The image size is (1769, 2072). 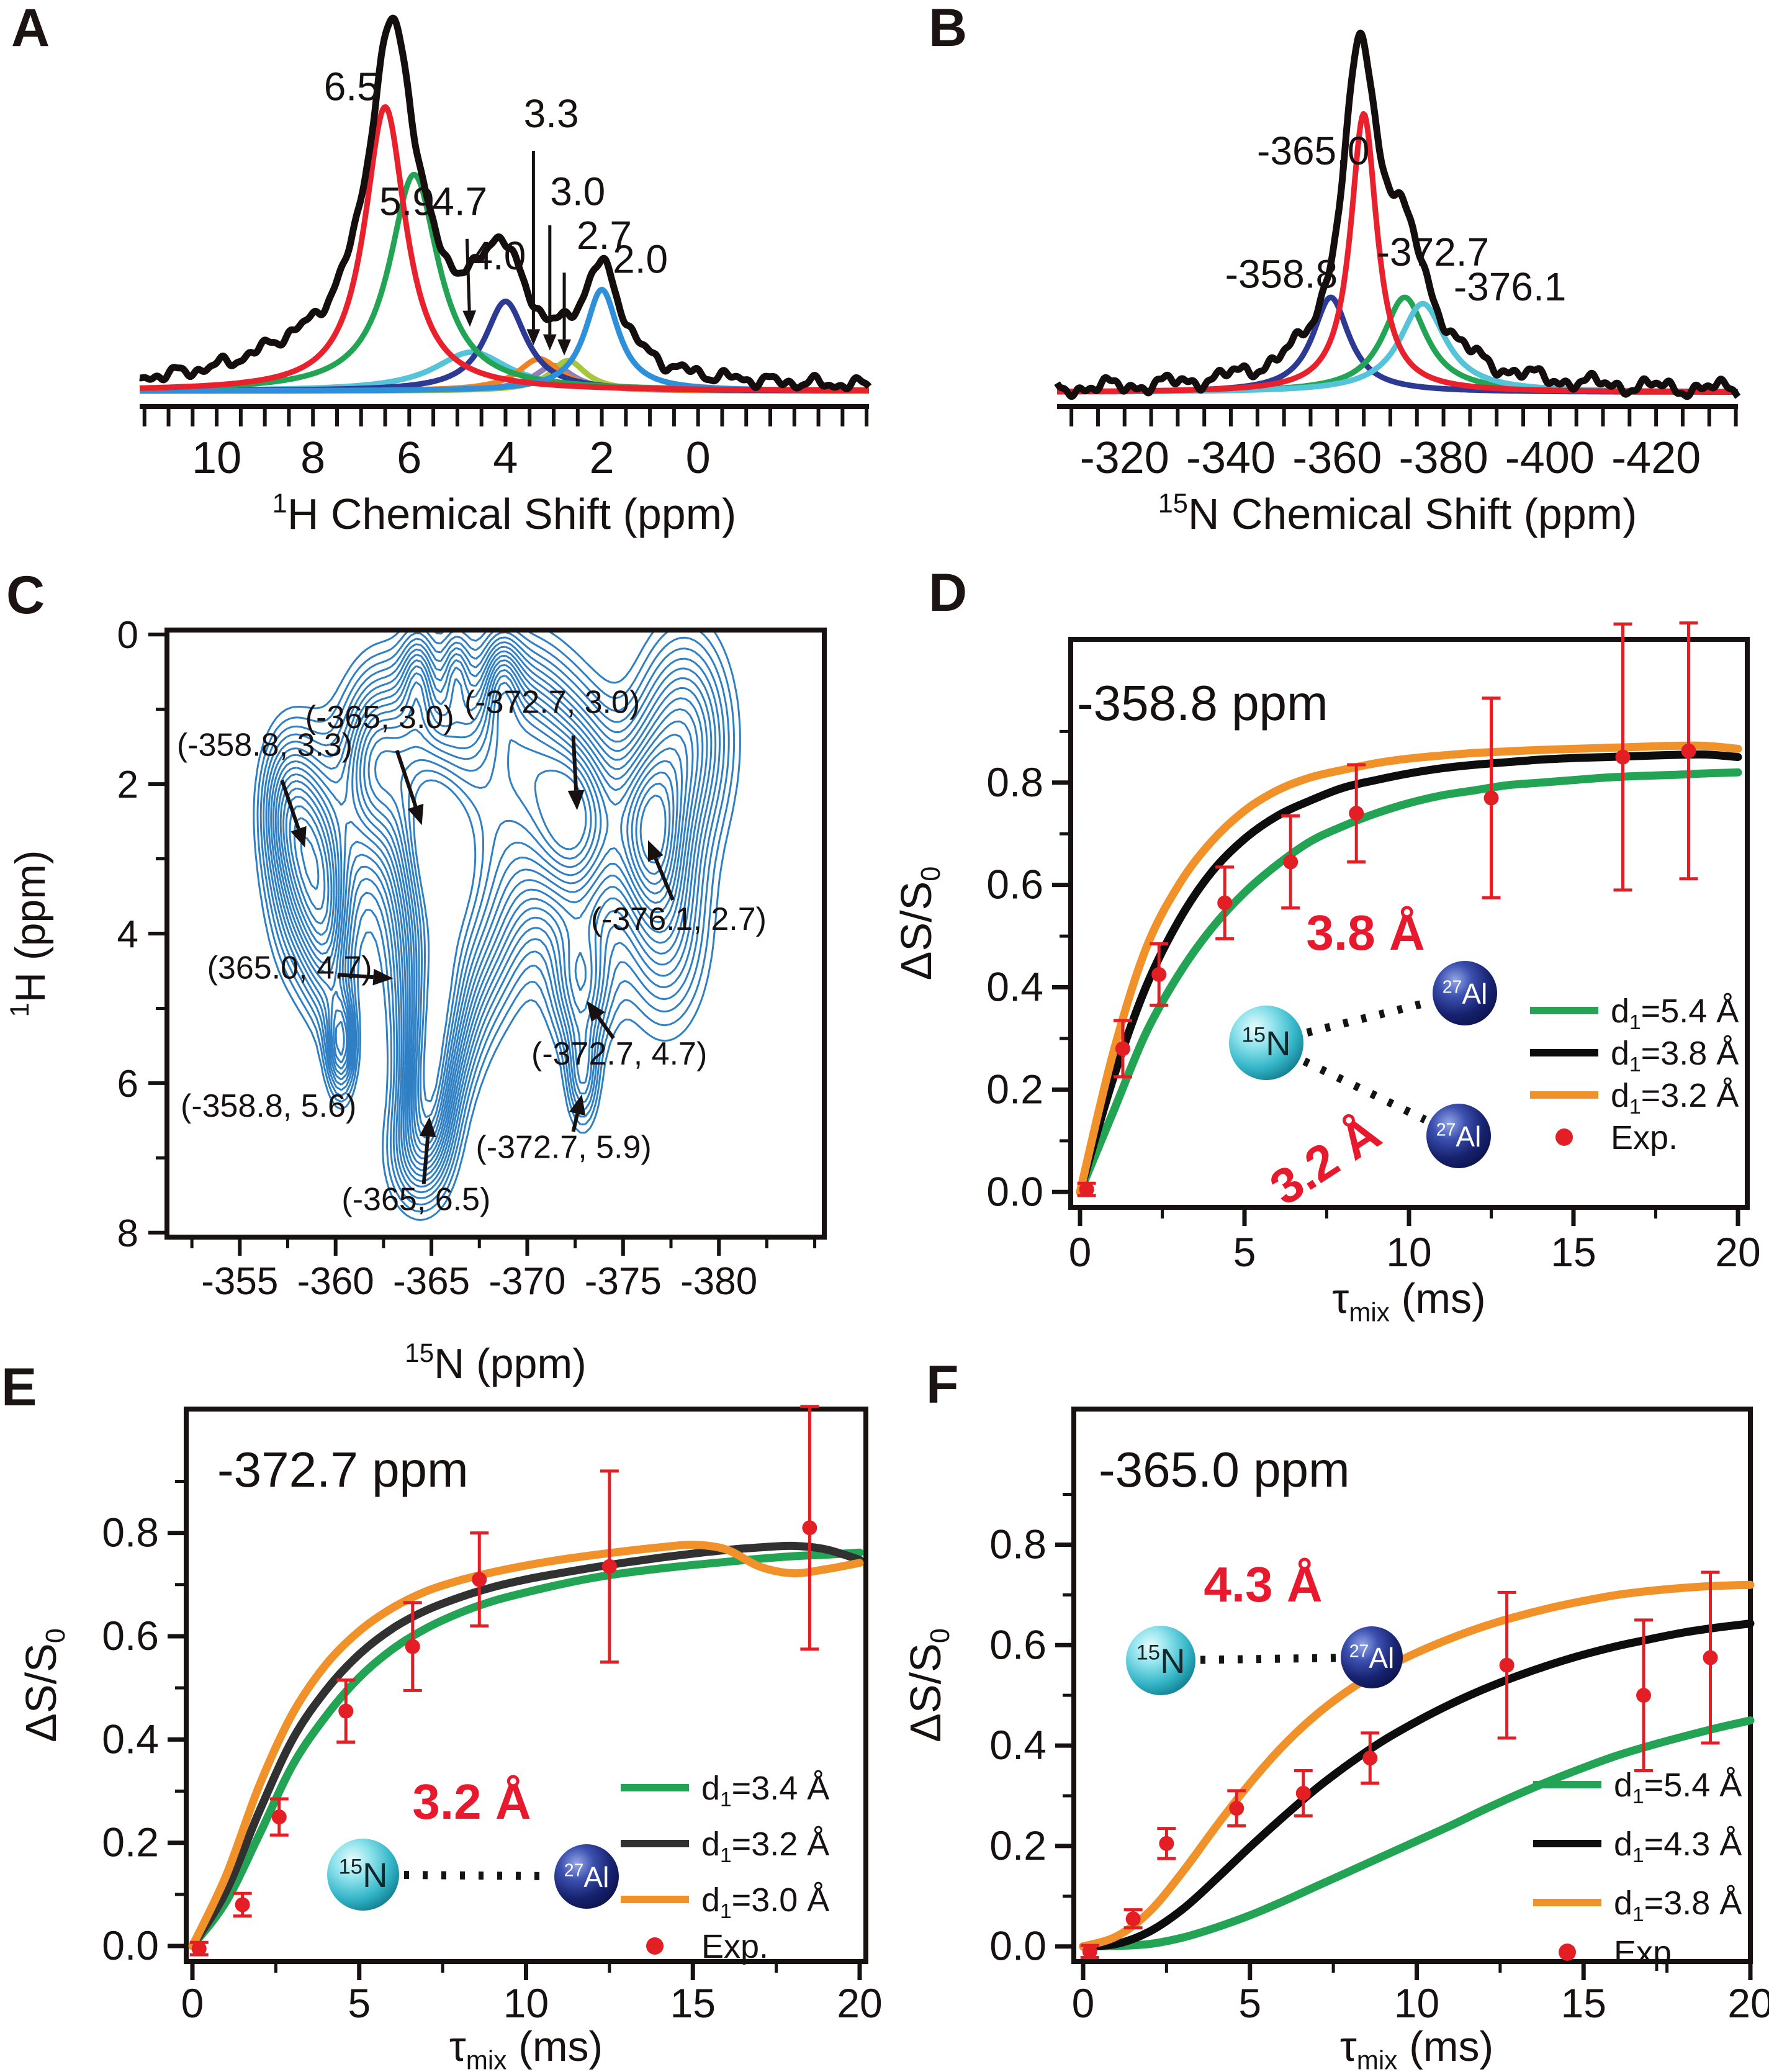 What do you see at coordinates (1573, 1252) in the screenshot?
I see `x-tick-label: 15` at bounding box center [1573, 1252].